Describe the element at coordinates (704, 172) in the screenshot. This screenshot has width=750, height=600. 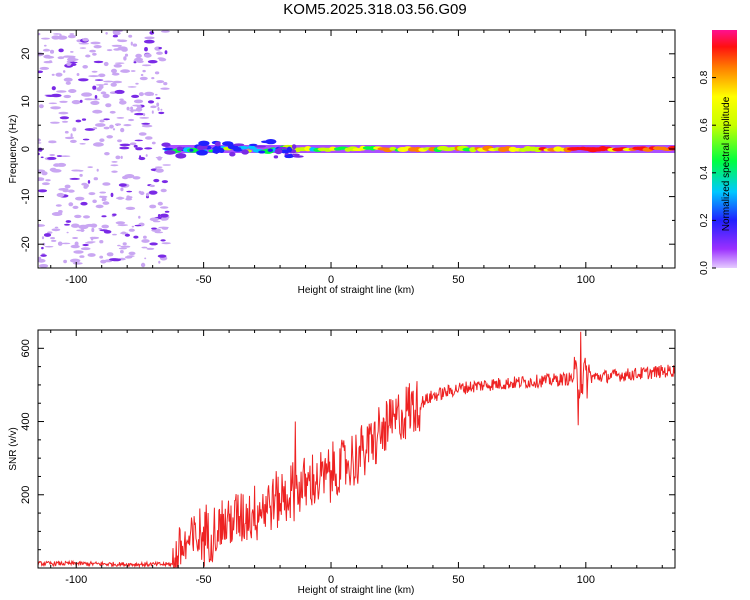
I see `colorbar-tick-label: 0.4` at that location.